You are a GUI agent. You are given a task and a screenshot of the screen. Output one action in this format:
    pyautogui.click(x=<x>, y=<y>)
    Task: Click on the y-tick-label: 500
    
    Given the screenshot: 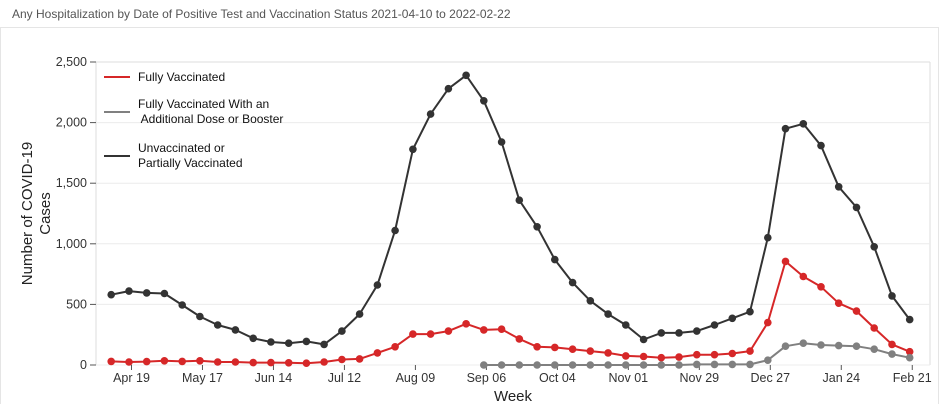 What is the action you would take?
    pyautogui.click(x=76, y=304)
    